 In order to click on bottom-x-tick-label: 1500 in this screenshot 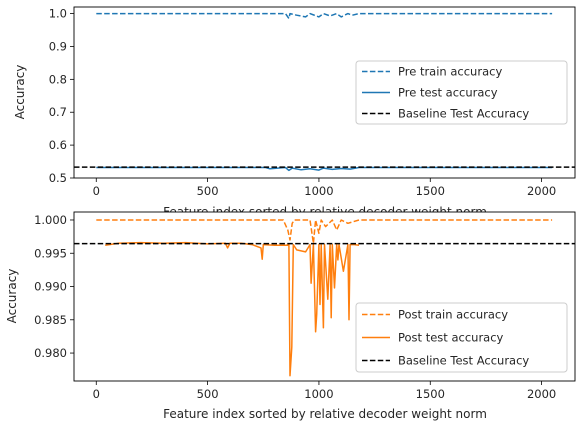, I will do `click(430, 394)`.